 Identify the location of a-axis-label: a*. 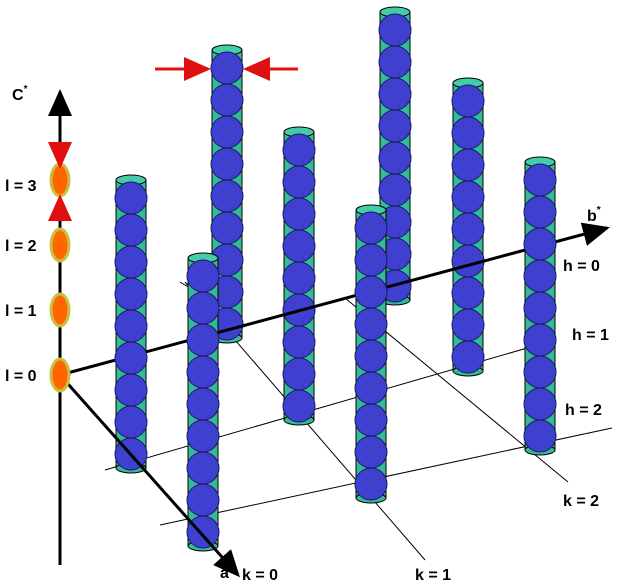
(226, 572).